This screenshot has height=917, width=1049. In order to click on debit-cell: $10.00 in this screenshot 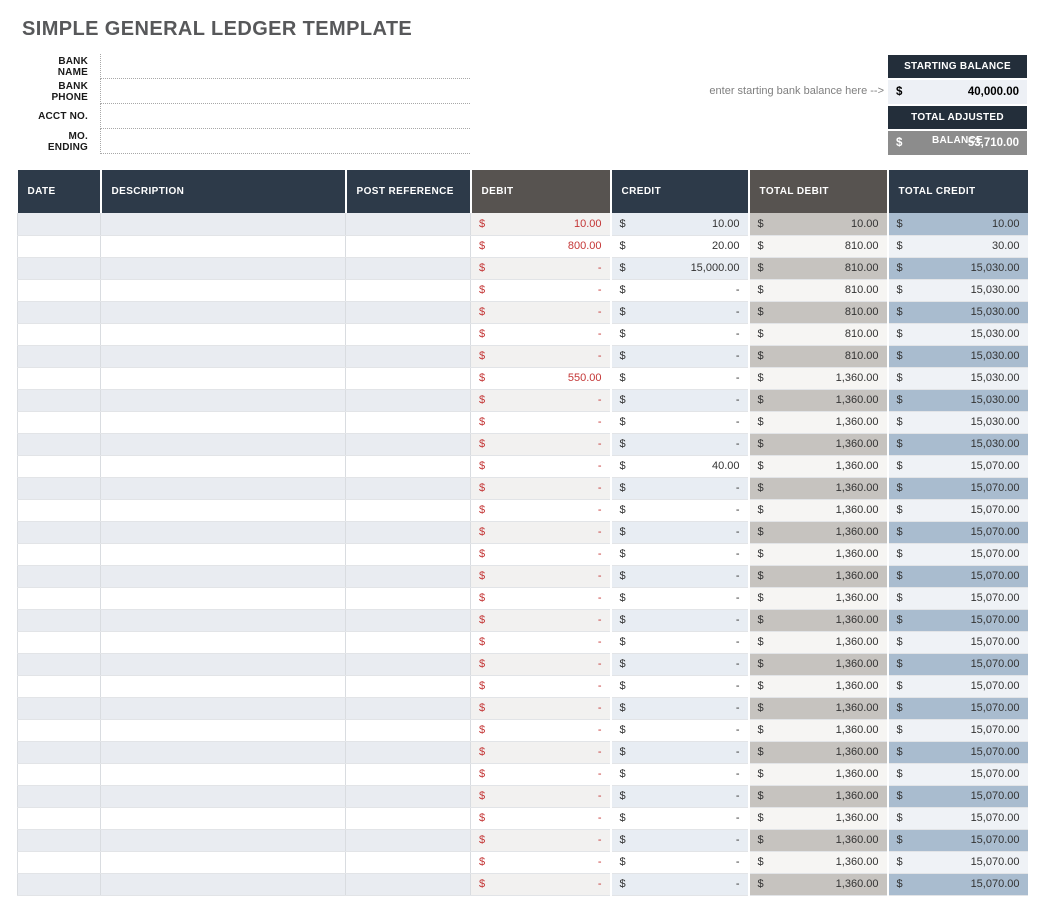, I will do `click(541, 224)`.